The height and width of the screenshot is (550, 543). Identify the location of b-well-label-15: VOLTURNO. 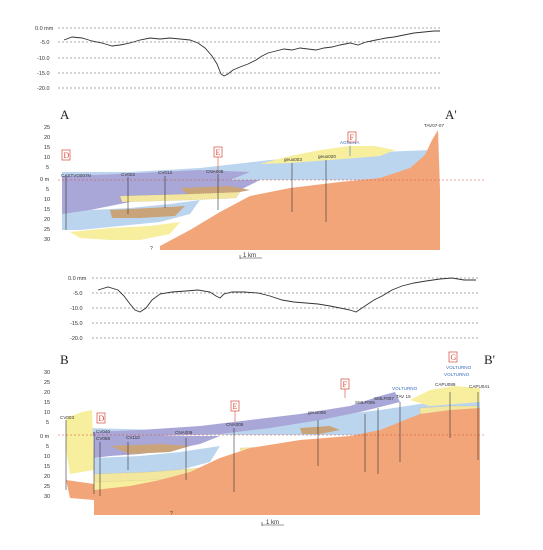
(457, 374).